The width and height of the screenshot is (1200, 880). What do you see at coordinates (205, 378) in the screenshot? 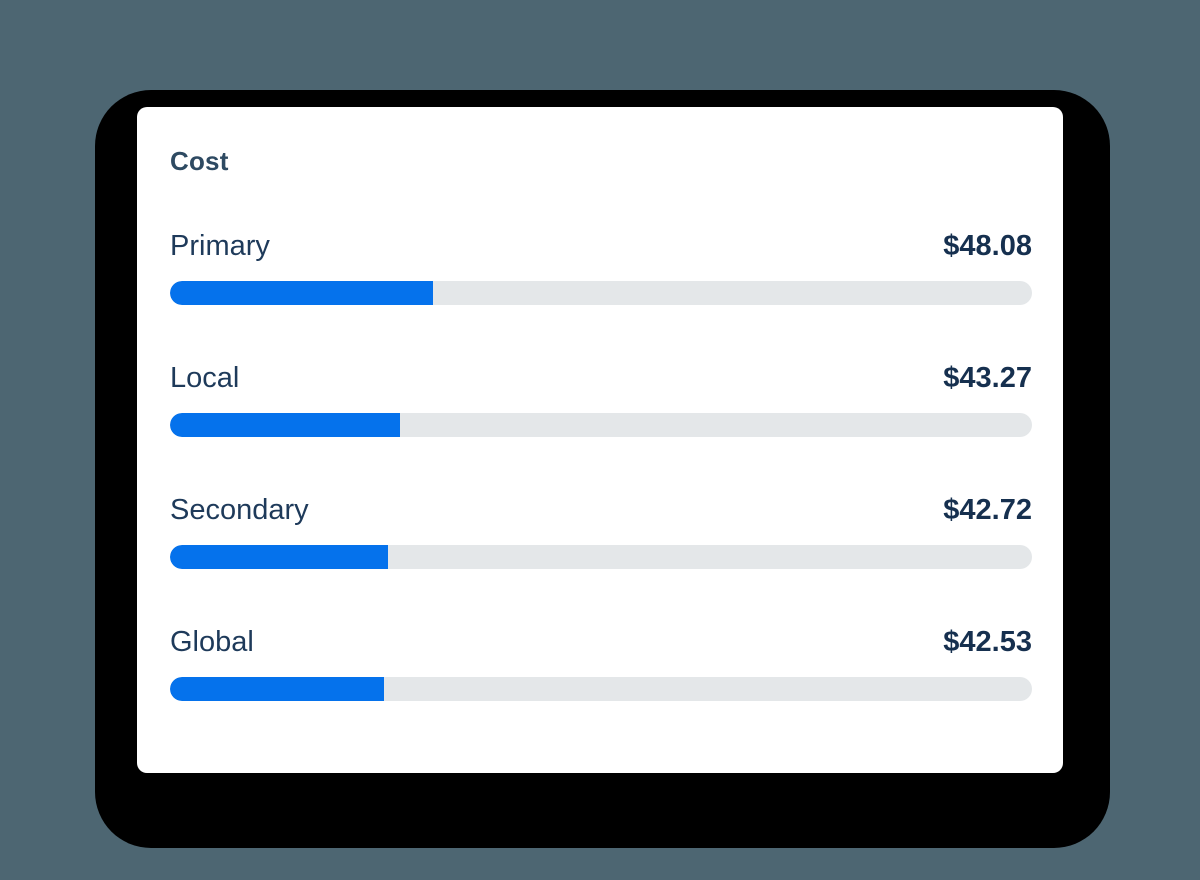
I see `row-label: Local` at bounding box center [205, 378].